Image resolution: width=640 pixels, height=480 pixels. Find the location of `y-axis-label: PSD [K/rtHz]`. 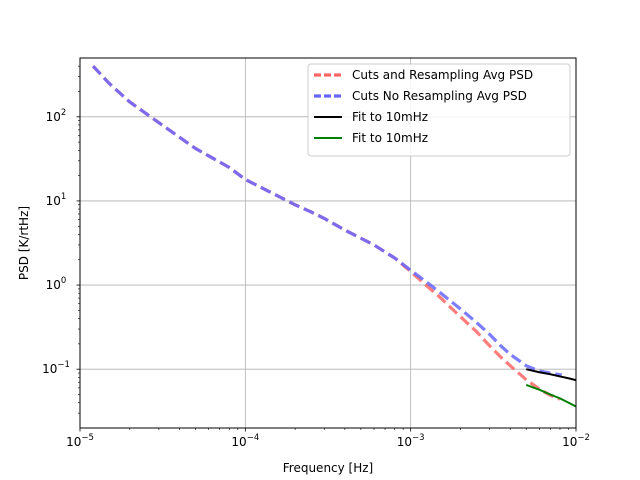

y-axis-label: PSD [K/rtHz] is located at coordinates (24, 243).